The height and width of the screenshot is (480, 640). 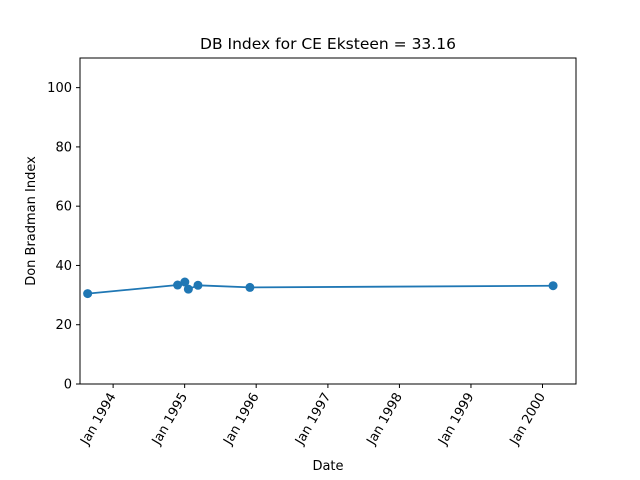 I want to click on y-tick-label: 20, so click(x=63, y=325).